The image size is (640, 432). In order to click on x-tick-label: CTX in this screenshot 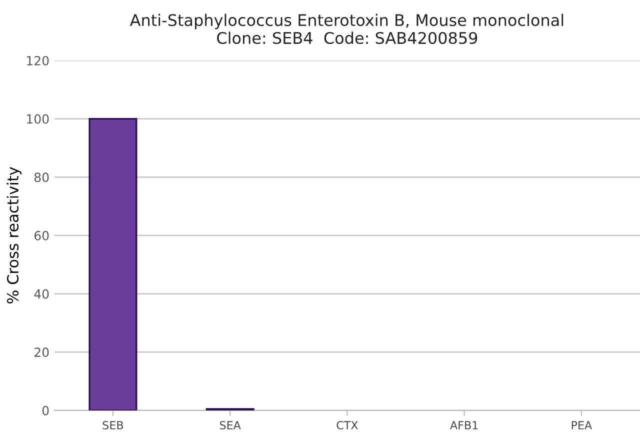, I will do `click(347, 425)`.